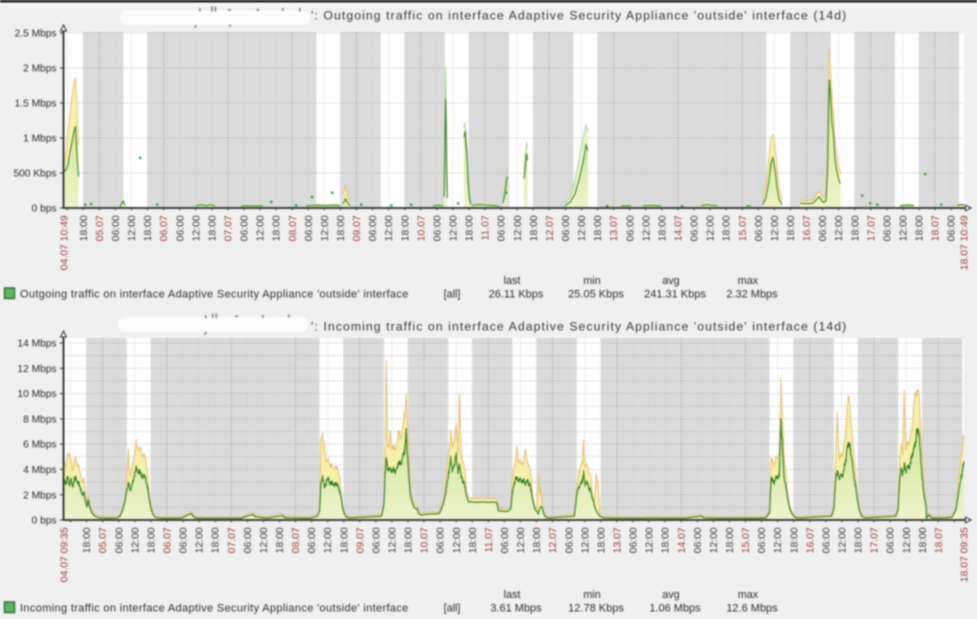 The width and height of the screenshot is (977, 619). Describe the element at coordinates (670, 281) in the screenshot. I see `svg-text: avg` at that location.